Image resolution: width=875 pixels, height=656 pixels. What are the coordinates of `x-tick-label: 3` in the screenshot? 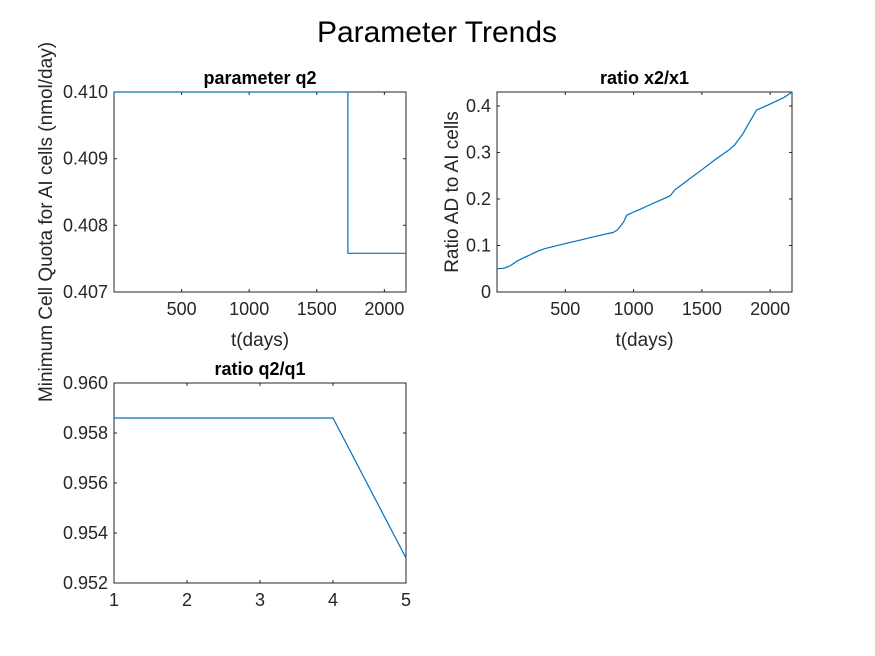 It's located at (260, 600).